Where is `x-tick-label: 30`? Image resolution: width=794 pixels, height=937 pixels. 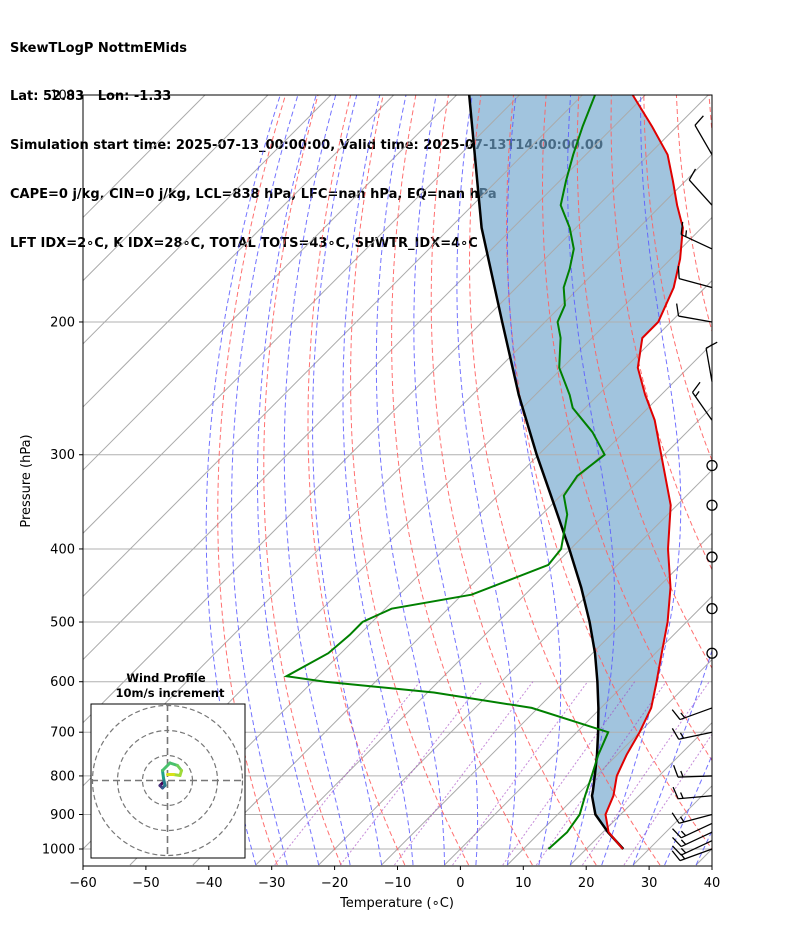 x-tick-label: 30 is located at coordinates (649, 883).